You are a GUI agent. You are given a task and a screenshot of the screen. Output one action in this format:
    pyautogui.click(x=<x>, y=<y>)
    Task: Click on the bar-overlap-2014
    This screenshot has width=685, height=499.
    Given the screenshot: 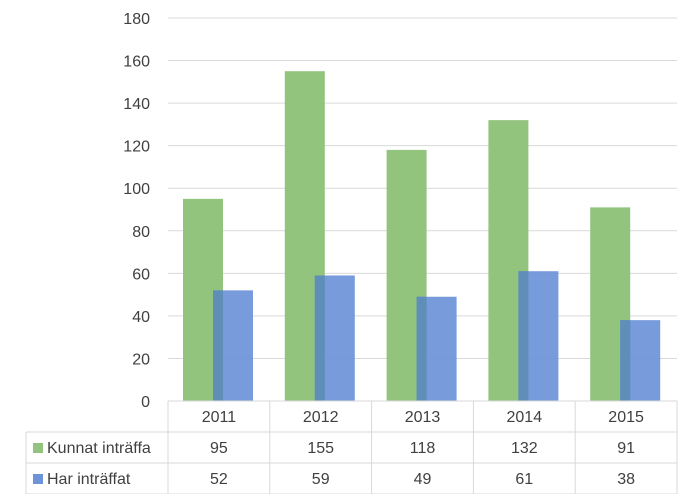 What is the action you would take?
    pyautogui.click(x=523, y=336)
    